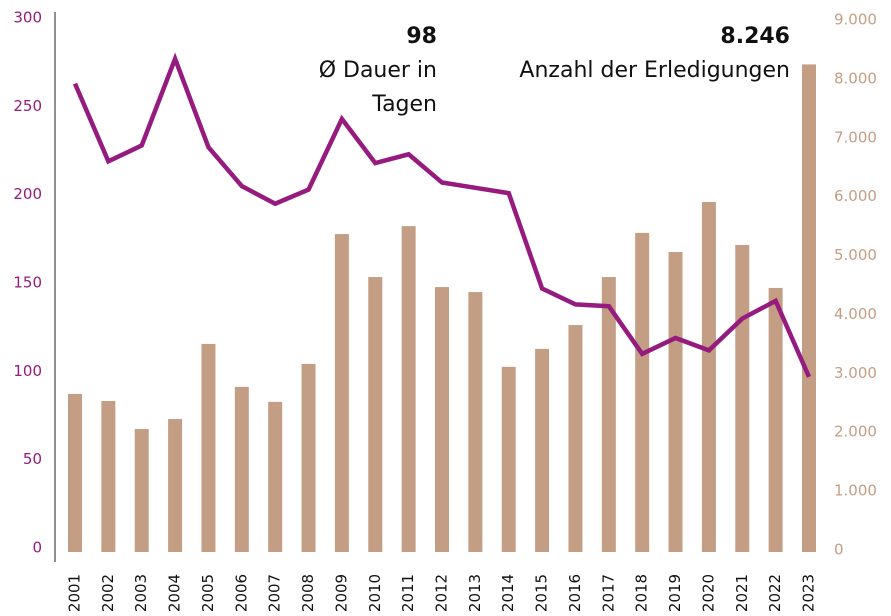  Describe the element at coordinates (377, 87) in the screenshot. I see `line-annotation-text: Ø Dauer in Tagen` at that location.